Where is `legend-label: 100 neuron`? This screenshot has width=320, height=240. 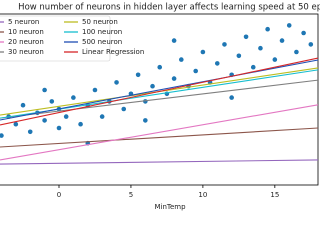
legend-label: 100 neuron is located at coordinates (102, 32).